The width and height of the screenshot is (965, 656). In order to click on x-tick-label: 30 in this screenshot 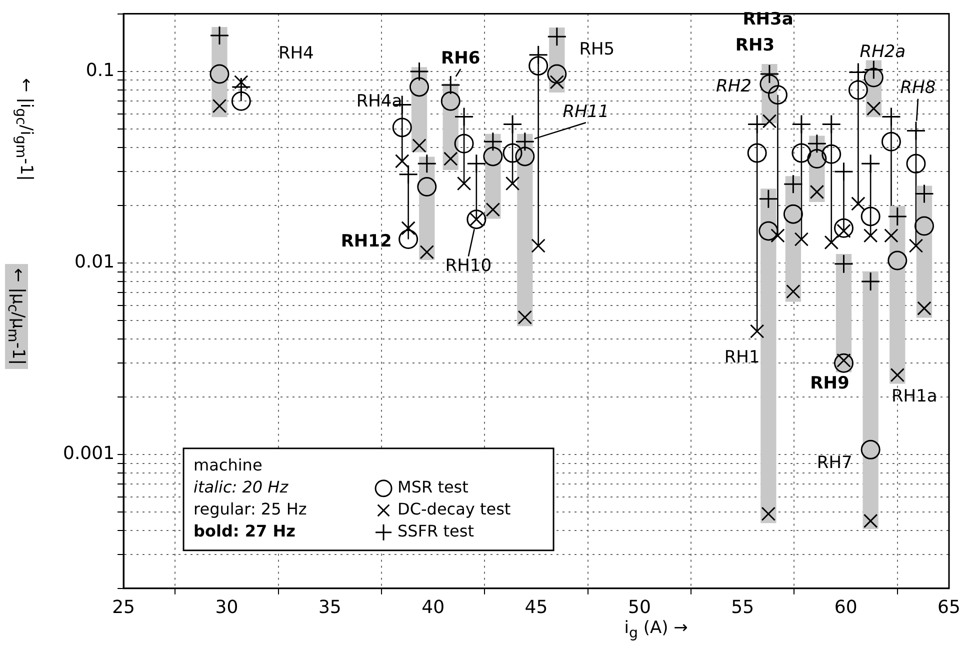, I will do `click(226, 607)`.